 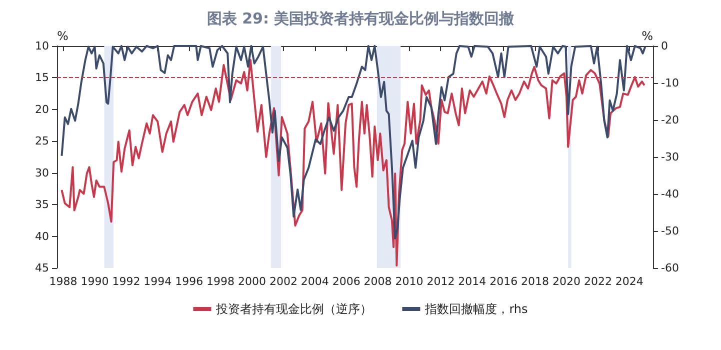 What do you see at coordinates (670, 268) in the screenshot?
I see `y2-tick-label: -60` at bounding box center [670, 268].